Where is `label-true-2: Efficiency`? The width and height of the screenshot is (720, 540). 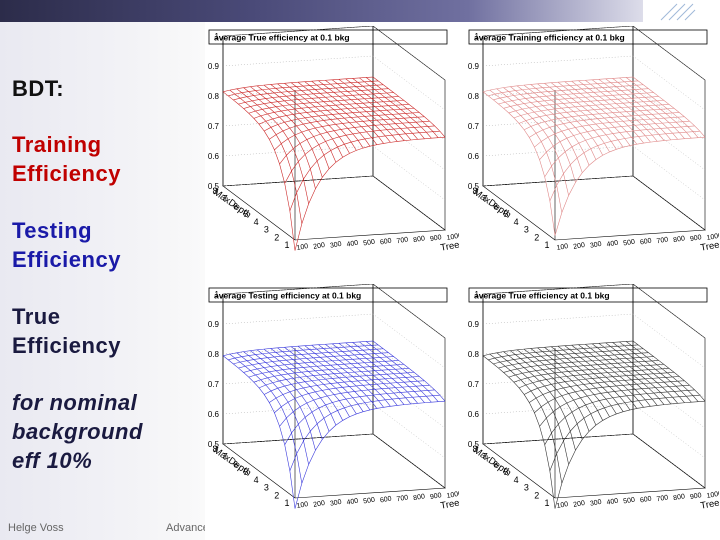
label-true-2: Efficiency is located at coordinates (66, 345).